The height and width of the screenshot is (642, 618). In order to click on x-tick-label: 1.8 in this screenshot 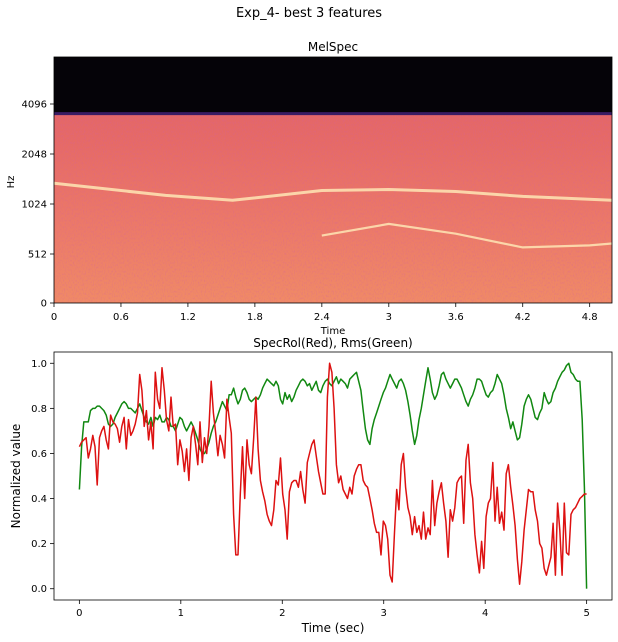, I will do `click(255, 317)`.